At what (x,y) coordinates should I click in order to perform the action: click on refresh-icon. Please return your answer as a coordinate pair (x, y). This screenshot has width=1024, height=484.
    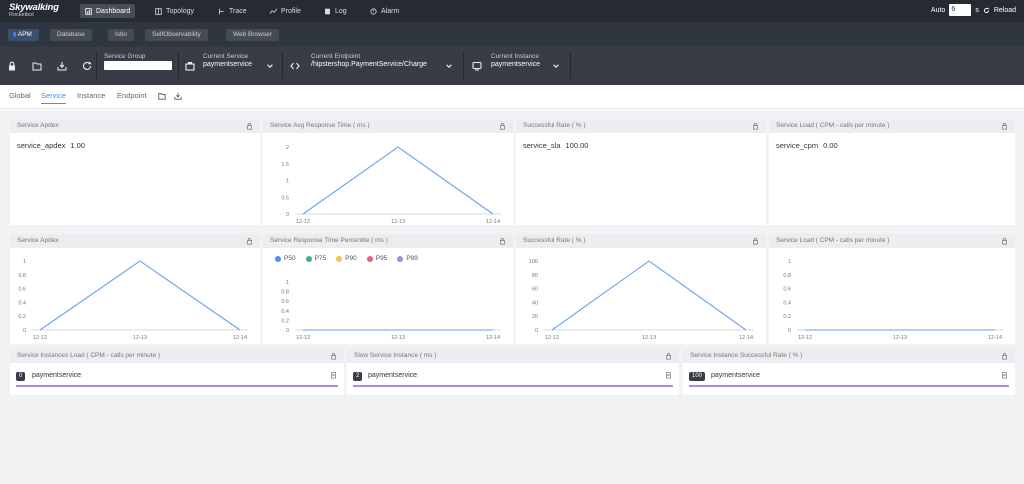
    Looking at the image, I should click on (87, 66).